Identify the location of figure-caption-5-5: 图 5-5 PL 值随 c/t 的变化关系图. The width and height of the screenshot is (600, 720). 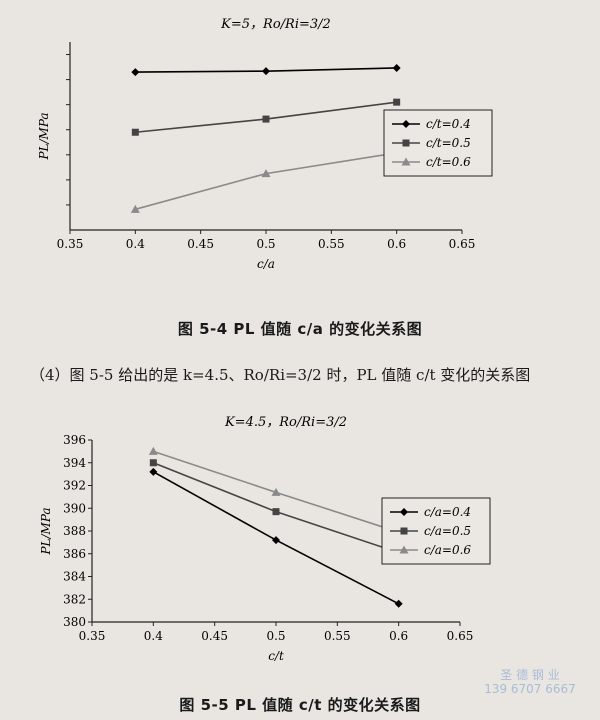
(300, 705).